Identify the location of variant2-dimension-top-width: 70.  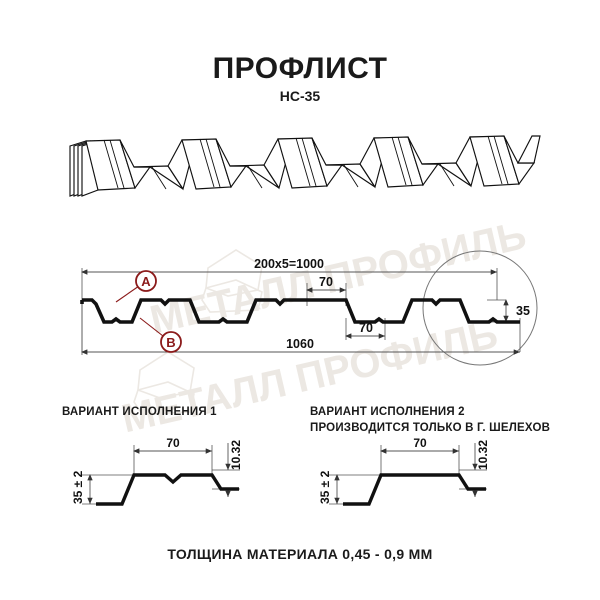
(419, 445).